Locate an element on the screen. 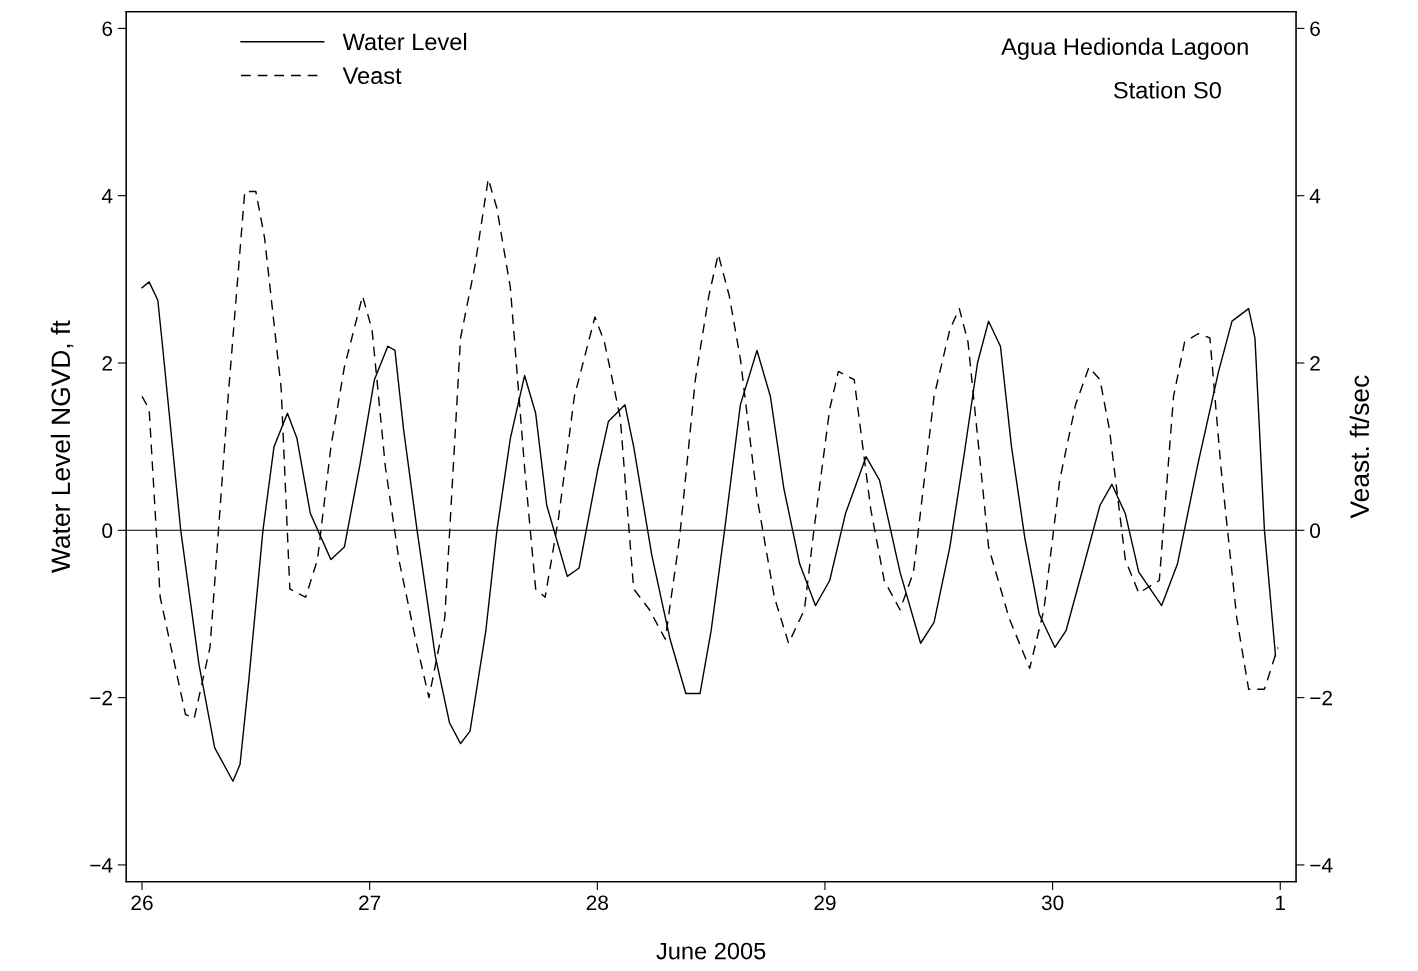 This screenshot has width=1418, height=971. y-tick-label: 4 is located at coordinates (107, 196).